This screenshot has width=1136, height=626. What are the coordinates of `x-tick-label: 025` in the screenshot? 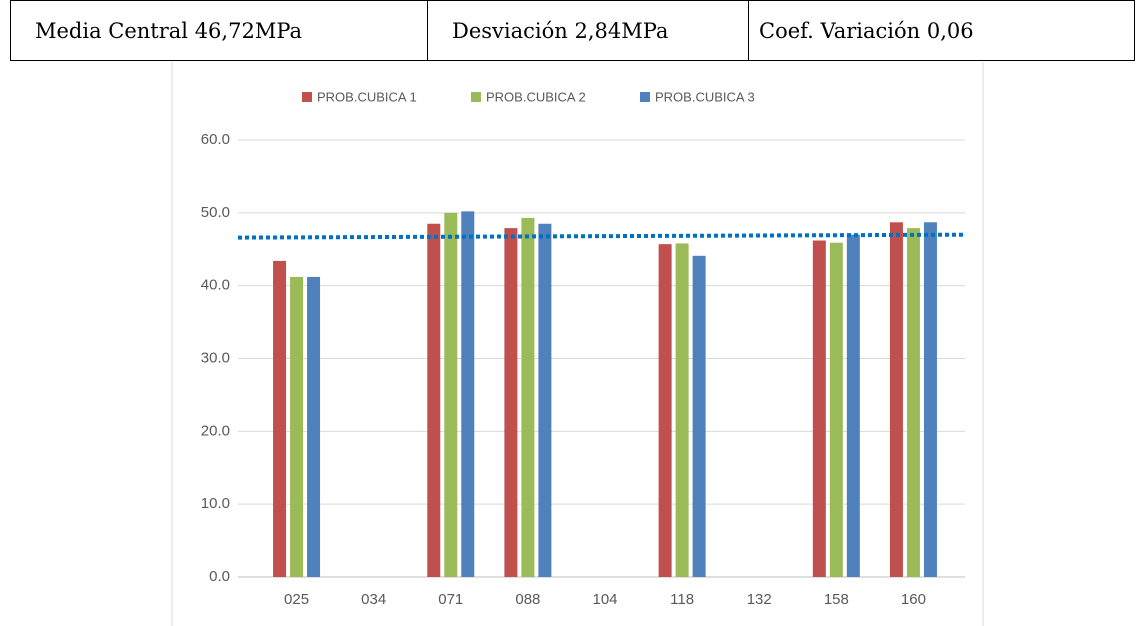 It's located at (296, 599).